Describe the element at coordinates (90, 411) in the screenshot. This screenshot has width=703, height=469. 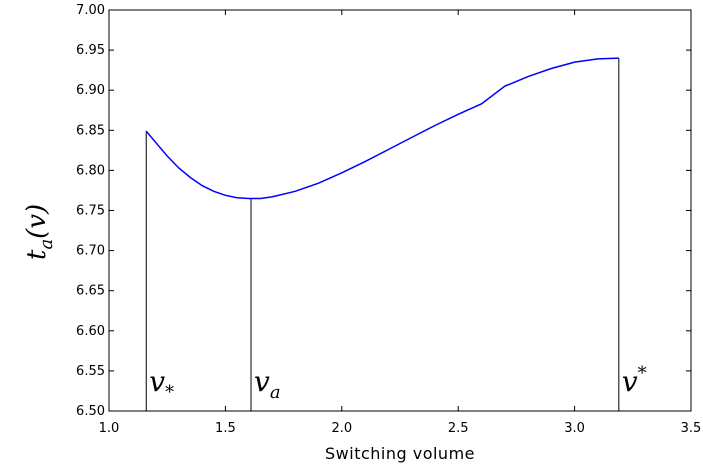
I see `y-tick-label: 6.50` at that location.